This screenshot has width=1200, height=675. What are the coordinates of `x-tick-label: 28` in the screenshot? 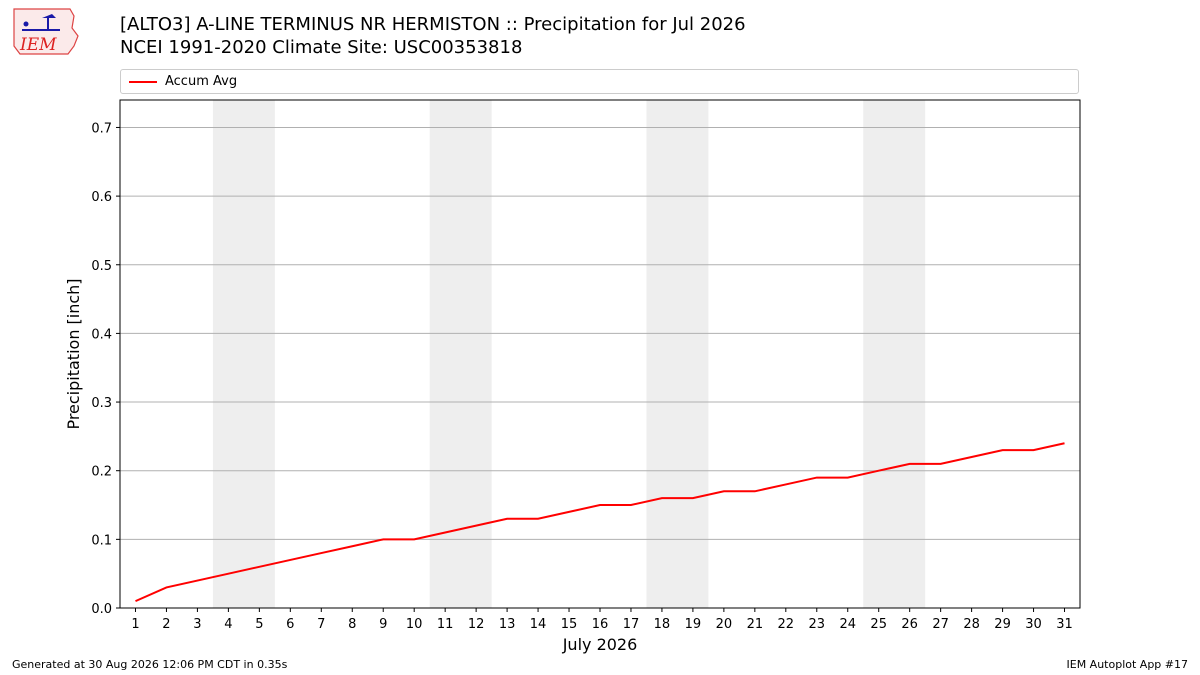 It's located at (971, 624).